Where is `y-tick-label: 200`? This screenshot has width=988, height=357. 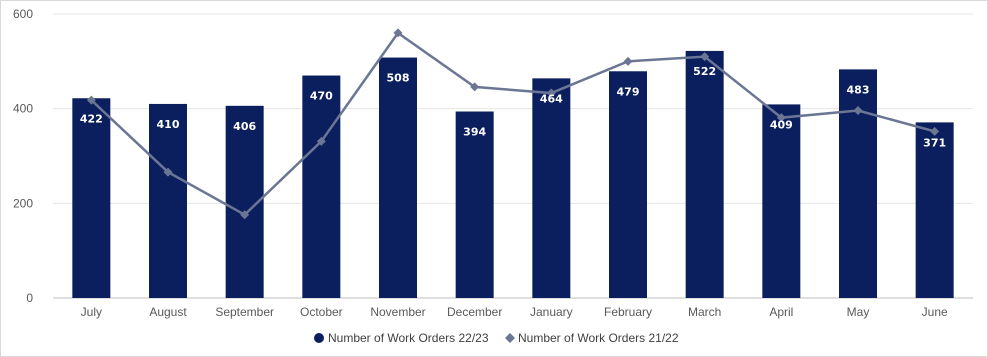 y-tick-label: 200 is located at coordinates (23, 203).